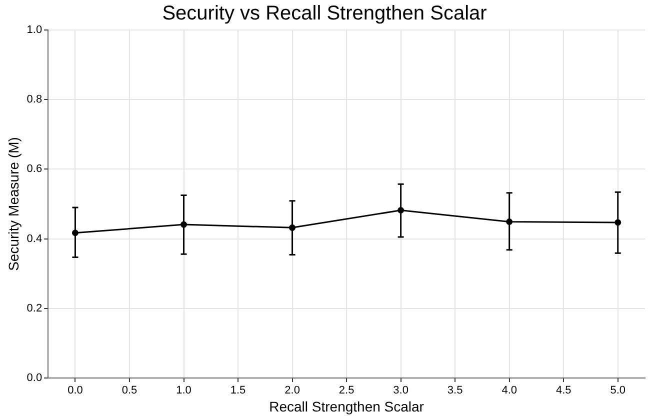 The width and height of the screenshot is (657, 416). Describe the element at coordinates (184, 390) in the screenshot. I see `x-tick-label: 1.0` at that location.